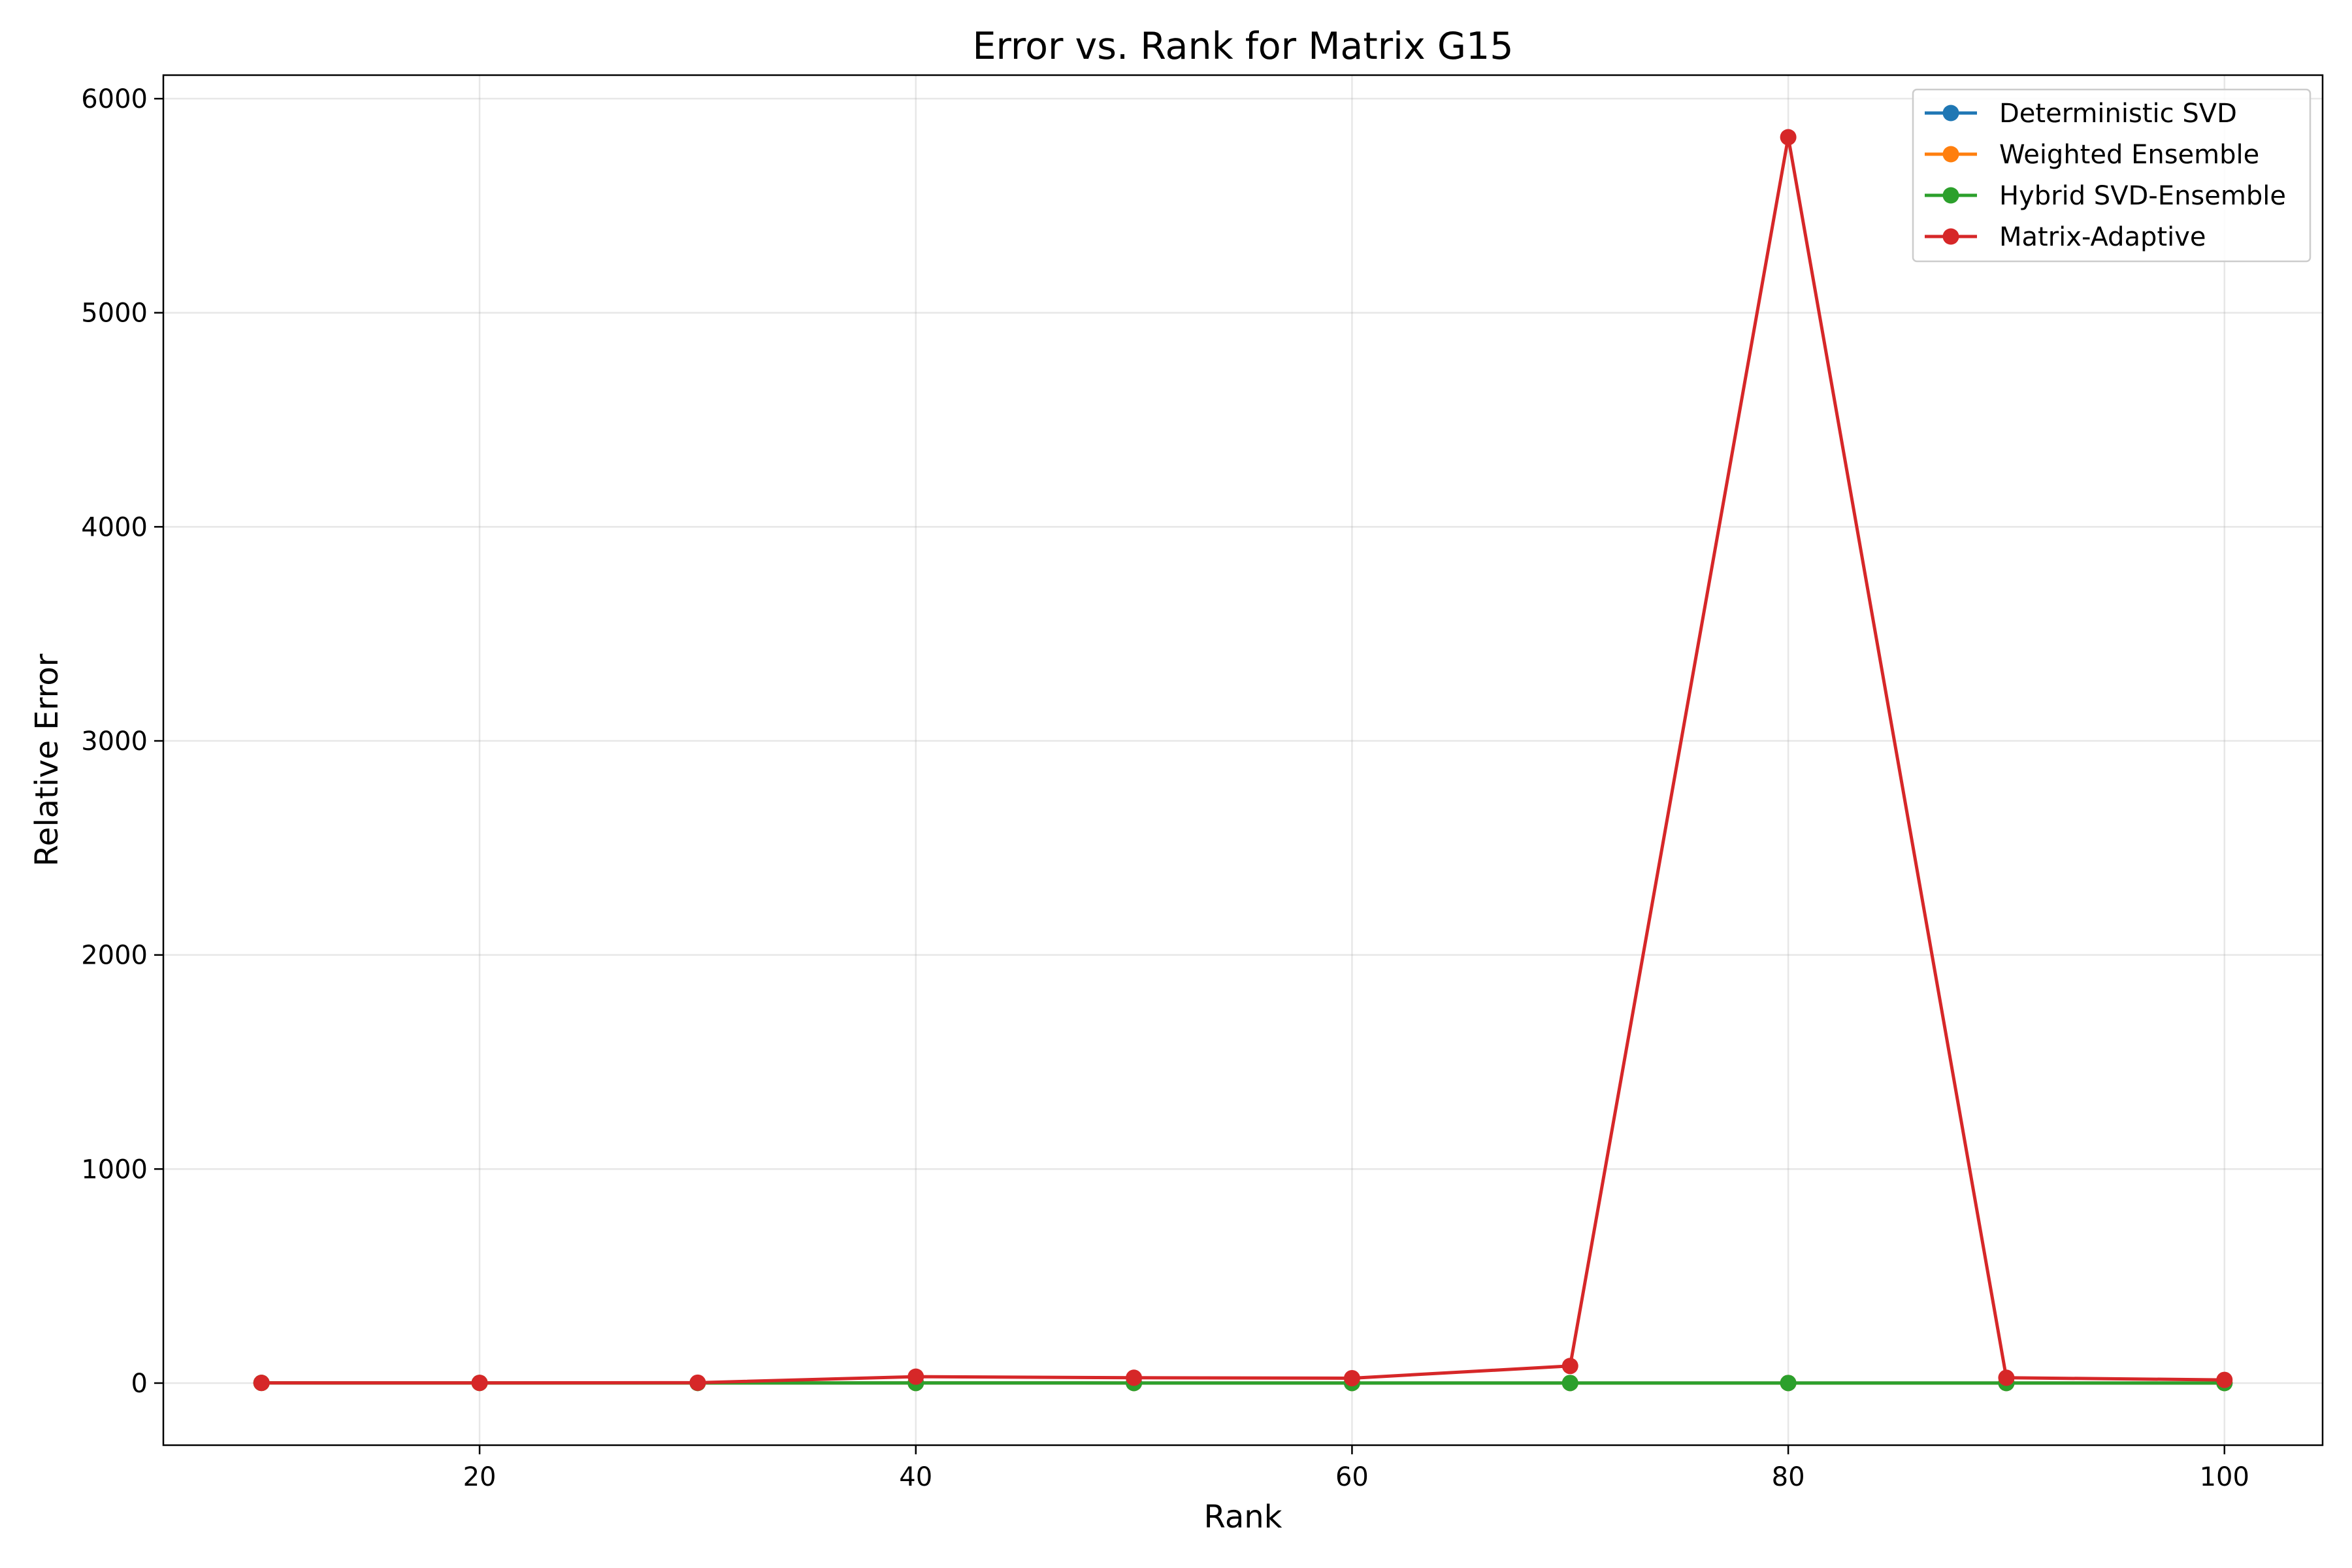  Describe the element at coordinates (1352, 1477) in the screenshot. I see `x-tick-label: 60` at that location.